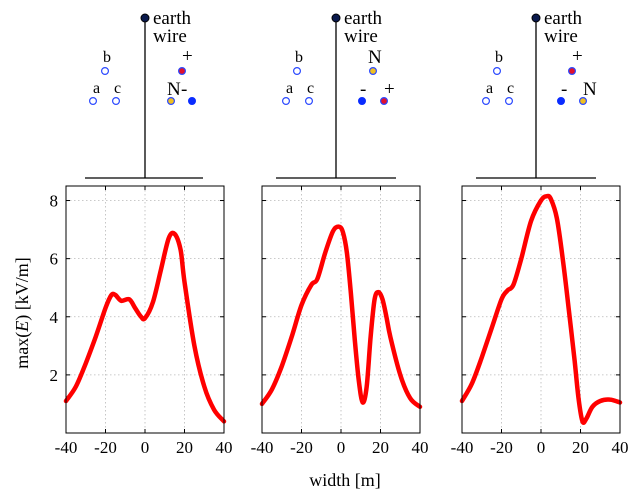  Describe the element at coordinates (144, 93) in the screenshot. I see `tower-diagram-1: earth wire b a c + N -` at that location.